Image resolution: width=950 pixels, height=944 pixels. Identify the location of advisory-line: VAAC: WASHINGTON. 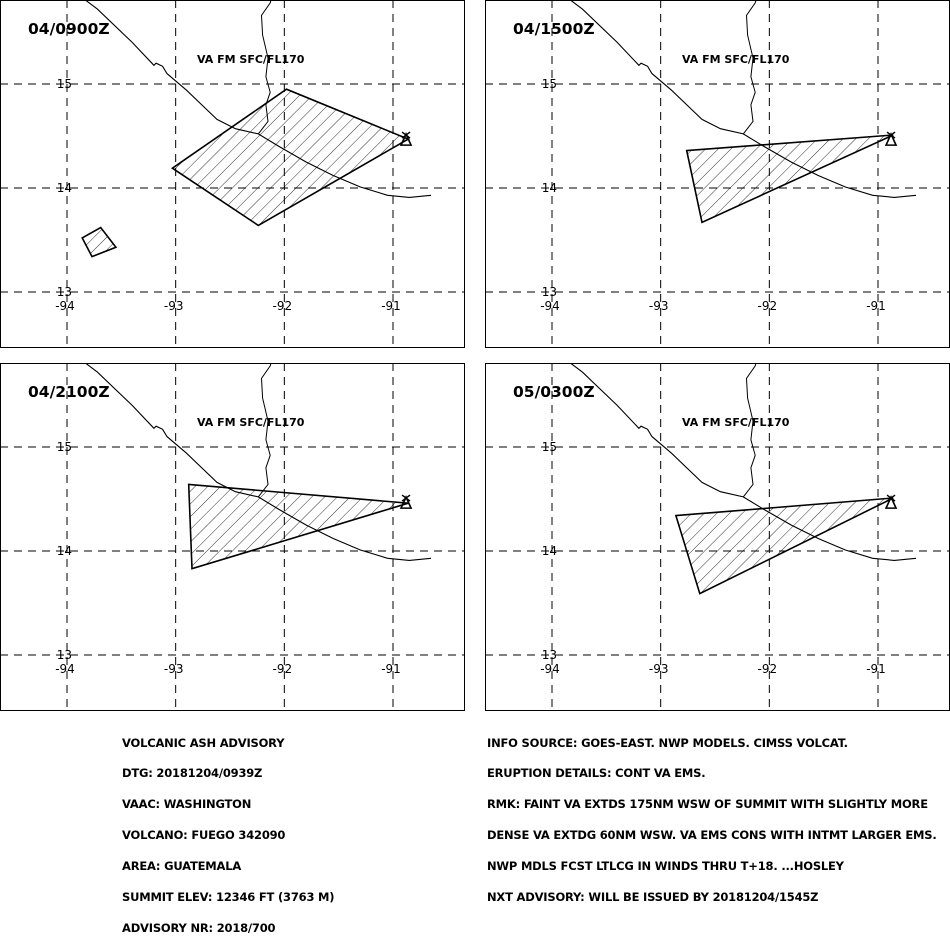
(187, 804).